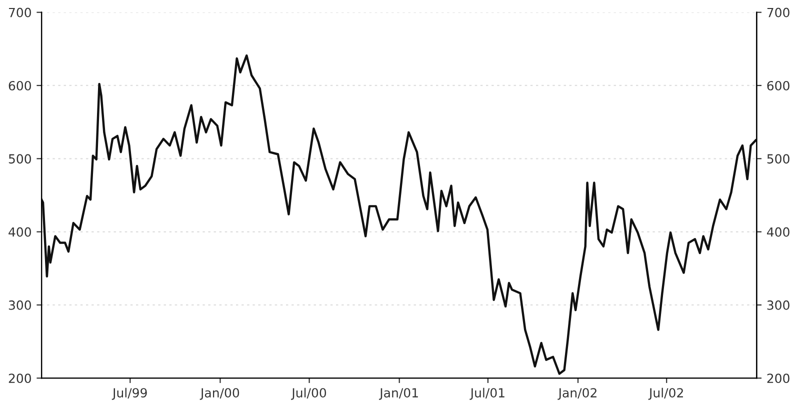  Describe the element at coordinates (778, 305) in the screenshot. I see `y2-tick-label: 300` at that location.